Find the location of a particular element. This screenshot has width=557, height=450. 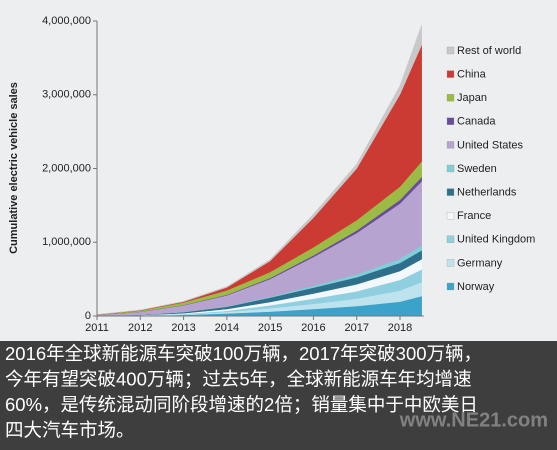

y-tick-label: 2,000,000 is located at coordinates (66, 168).